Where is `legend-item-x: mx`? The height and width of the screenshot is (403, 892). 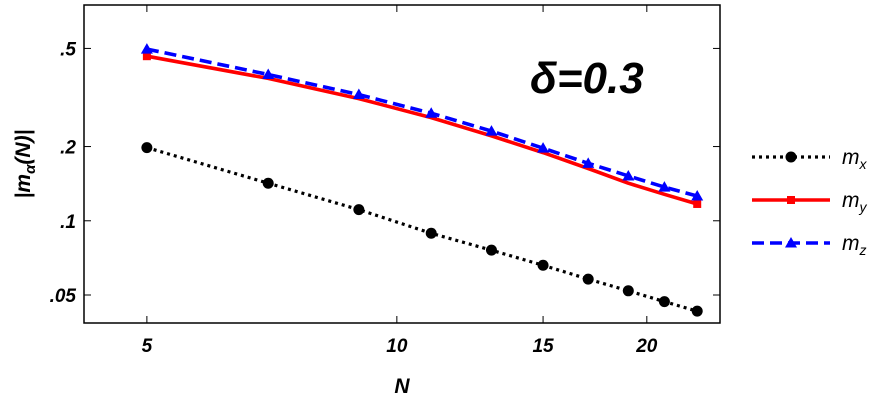 legend-item-x: mx is located at coordinates (810, 159).